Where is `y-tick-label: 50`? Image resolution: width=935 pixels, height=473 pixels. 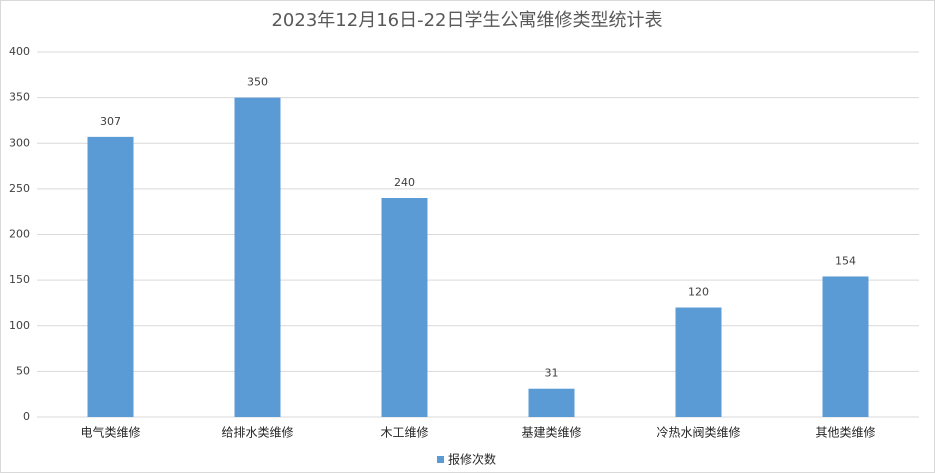 y-tick-label: 50 is located at coordinates (23, 370).